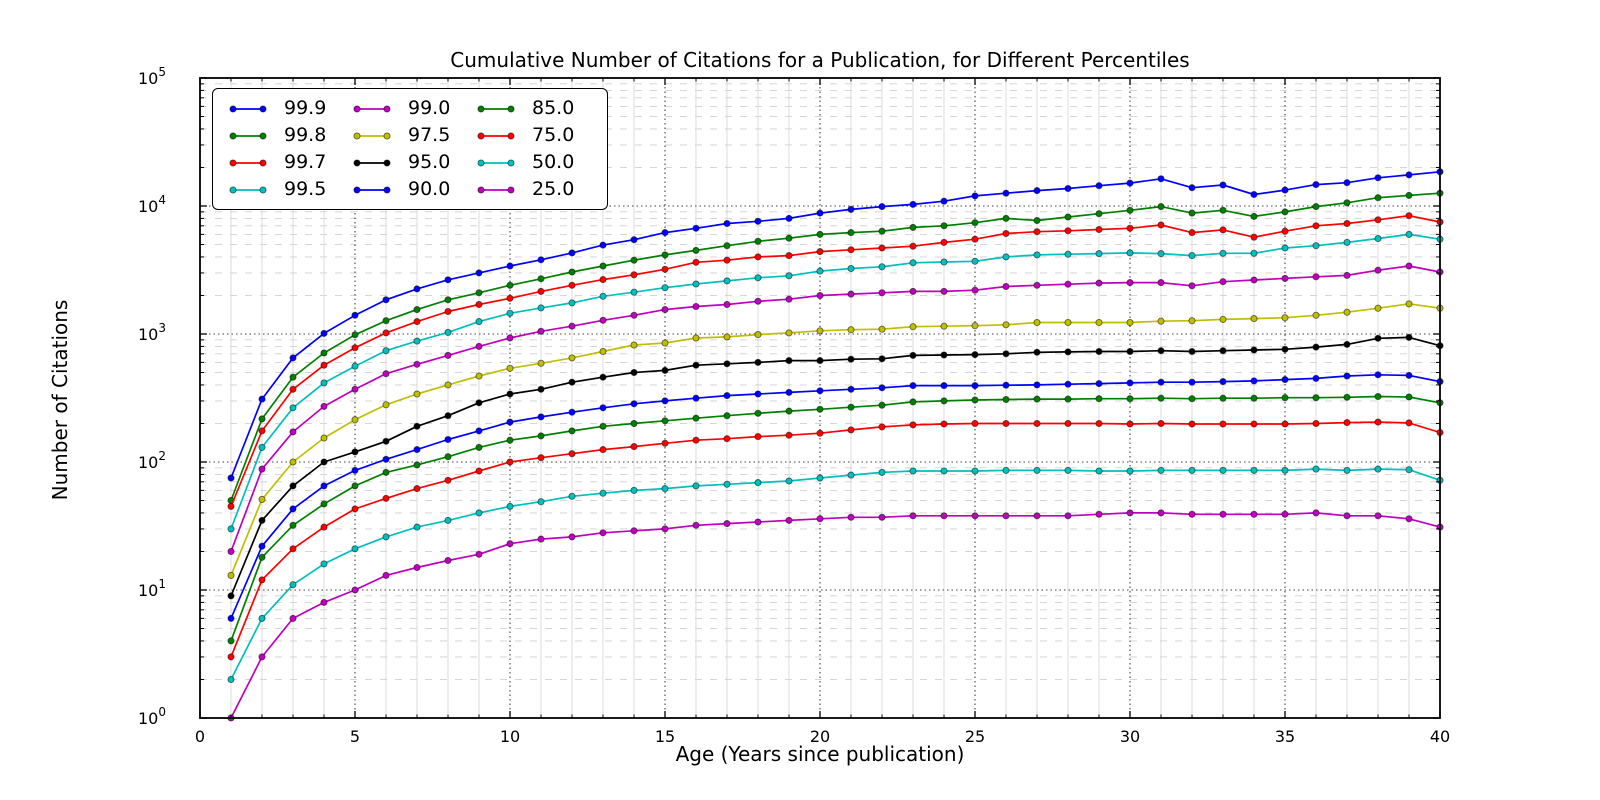  Describe the element at coordinates (429, 135) in the screenshot. I see `legend-label: 97.5` at that location.